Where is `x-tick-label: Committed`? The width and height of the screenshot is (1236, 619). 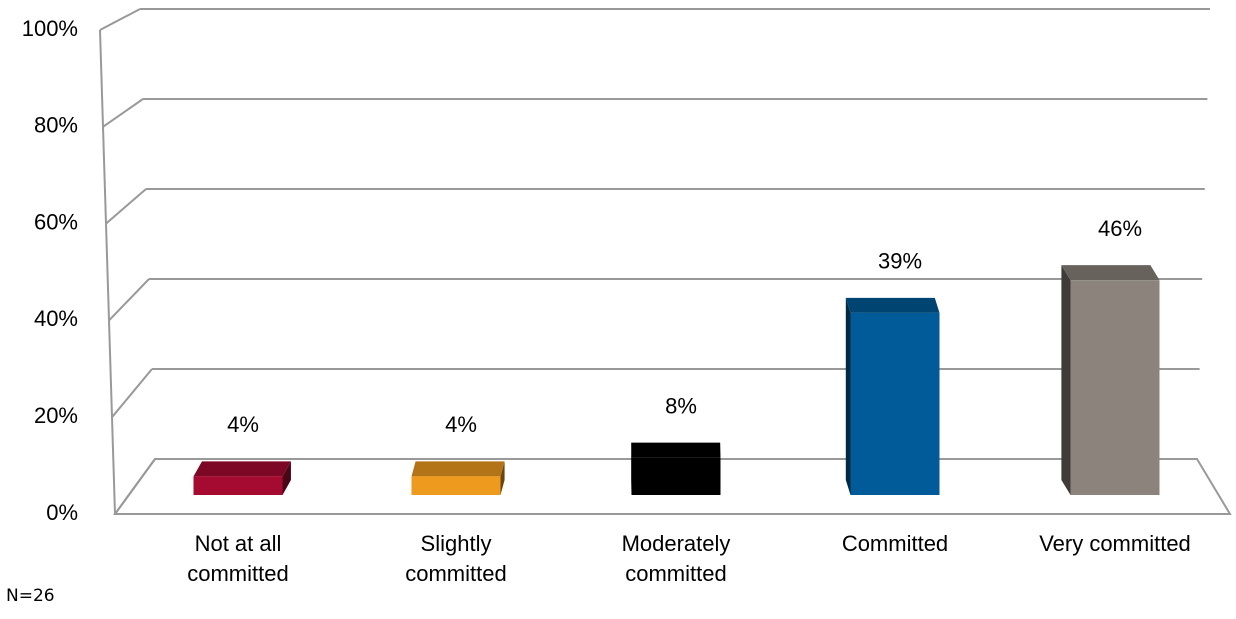
x-tick-label: Committed is located at coordinates (895, 543).